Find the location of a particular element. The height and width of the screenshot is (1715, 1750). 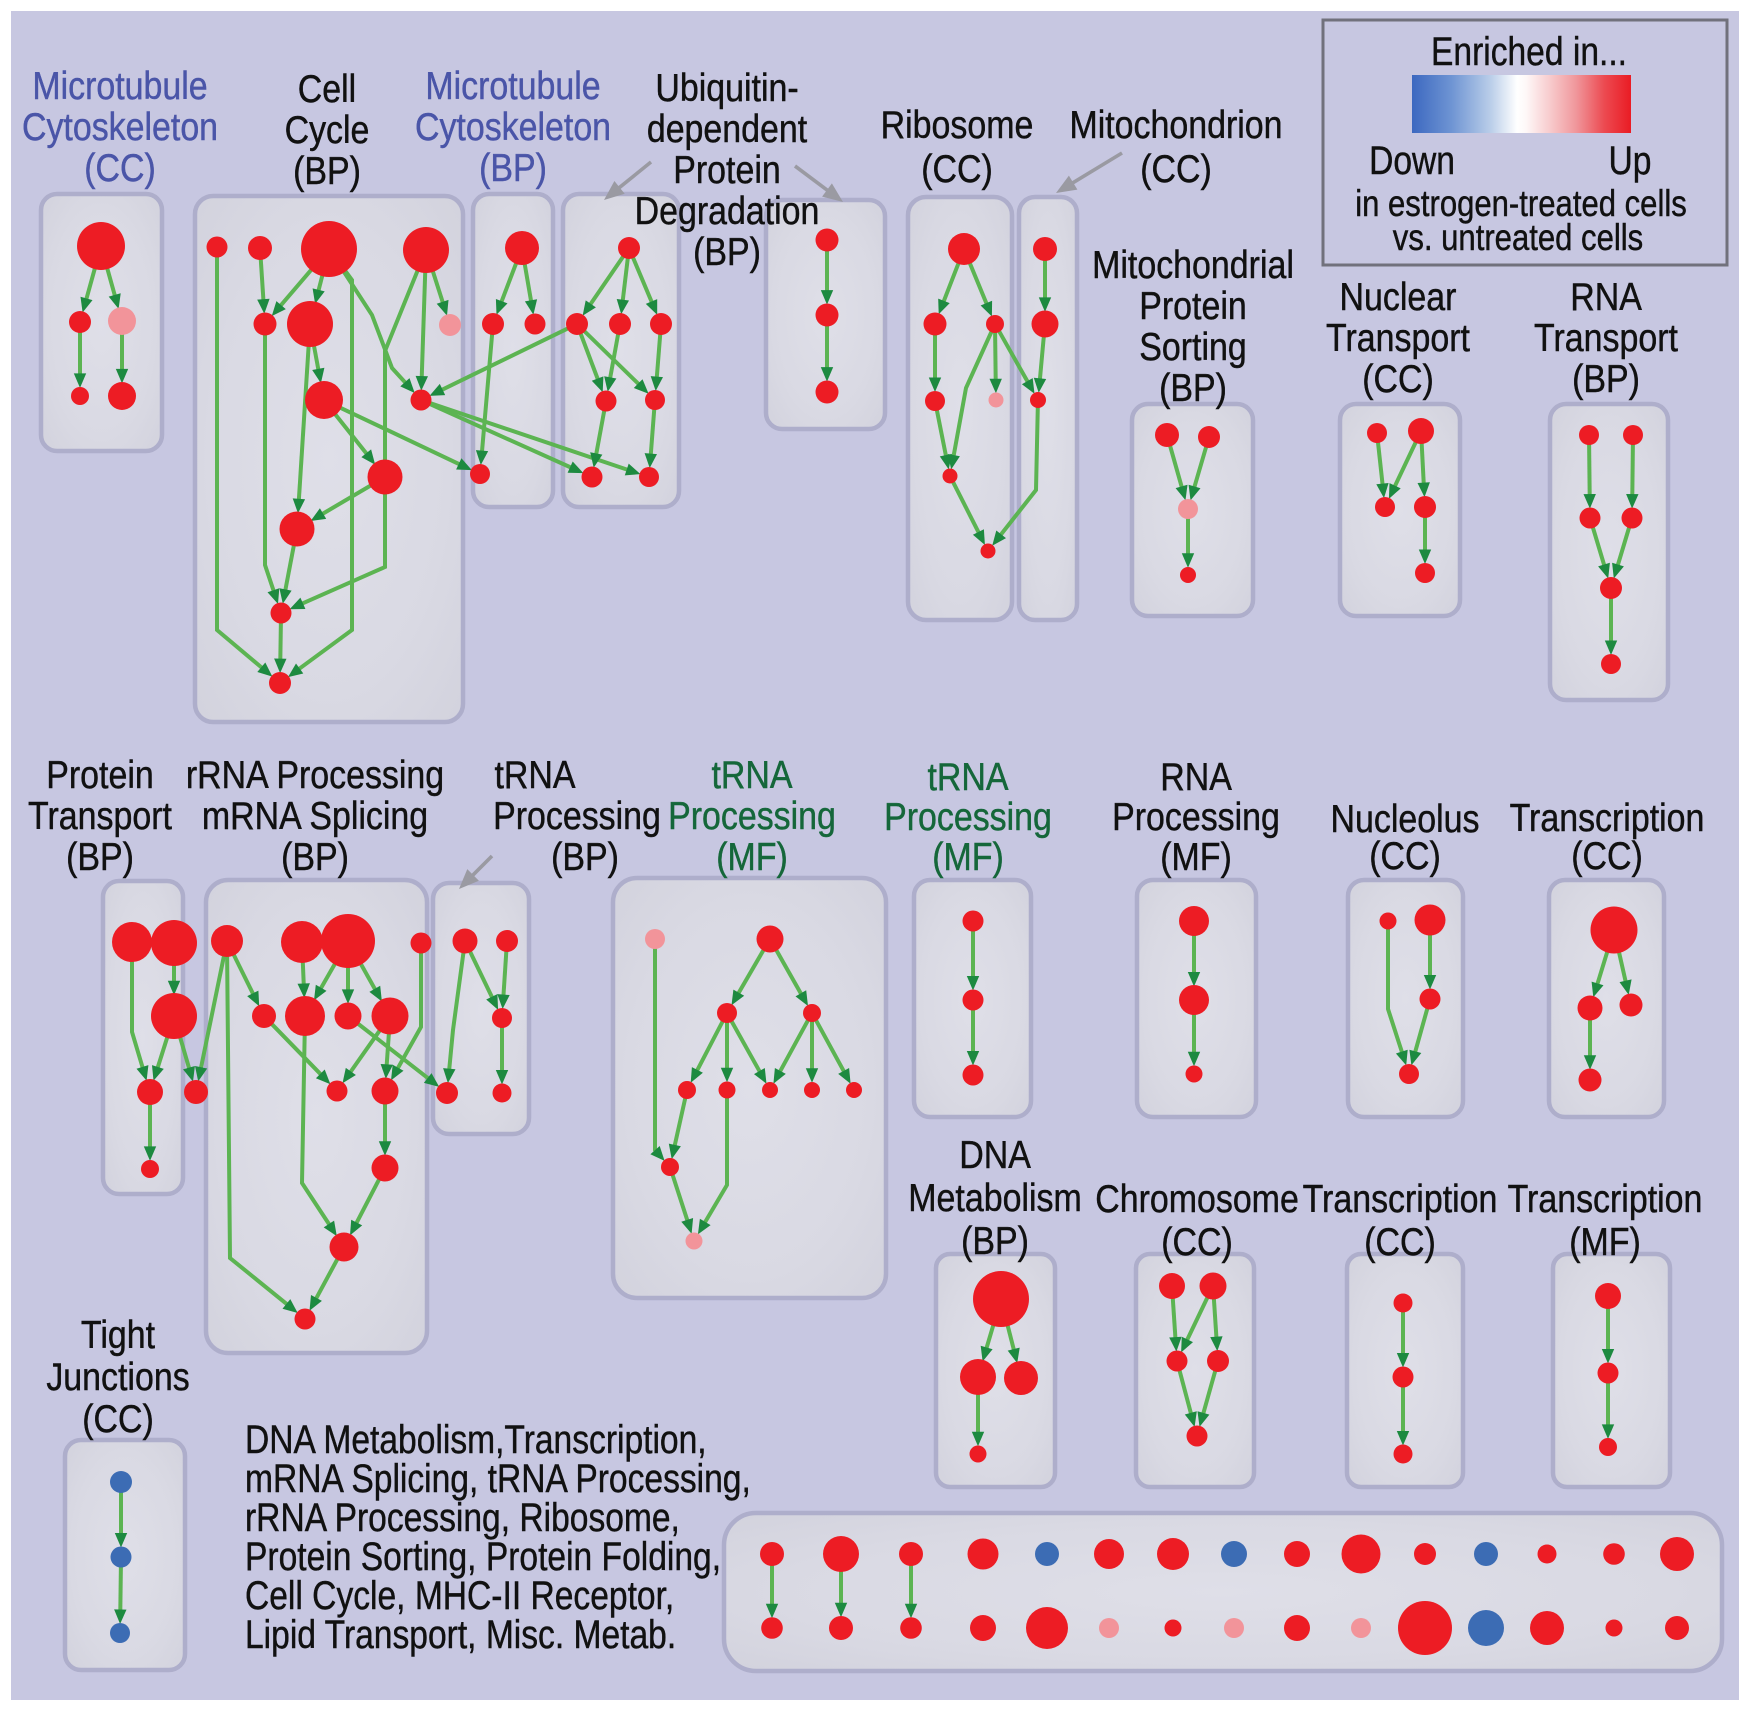

svg-text: Mitochondrion is located at coordinates (1175, 125).